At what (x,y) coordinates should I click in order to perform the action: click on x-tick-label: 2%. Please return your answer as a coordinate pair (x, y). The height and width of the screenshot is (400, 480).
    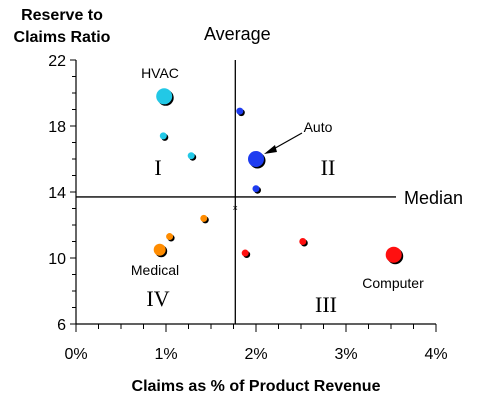
    Looking at the image, I should click on (255, 354).